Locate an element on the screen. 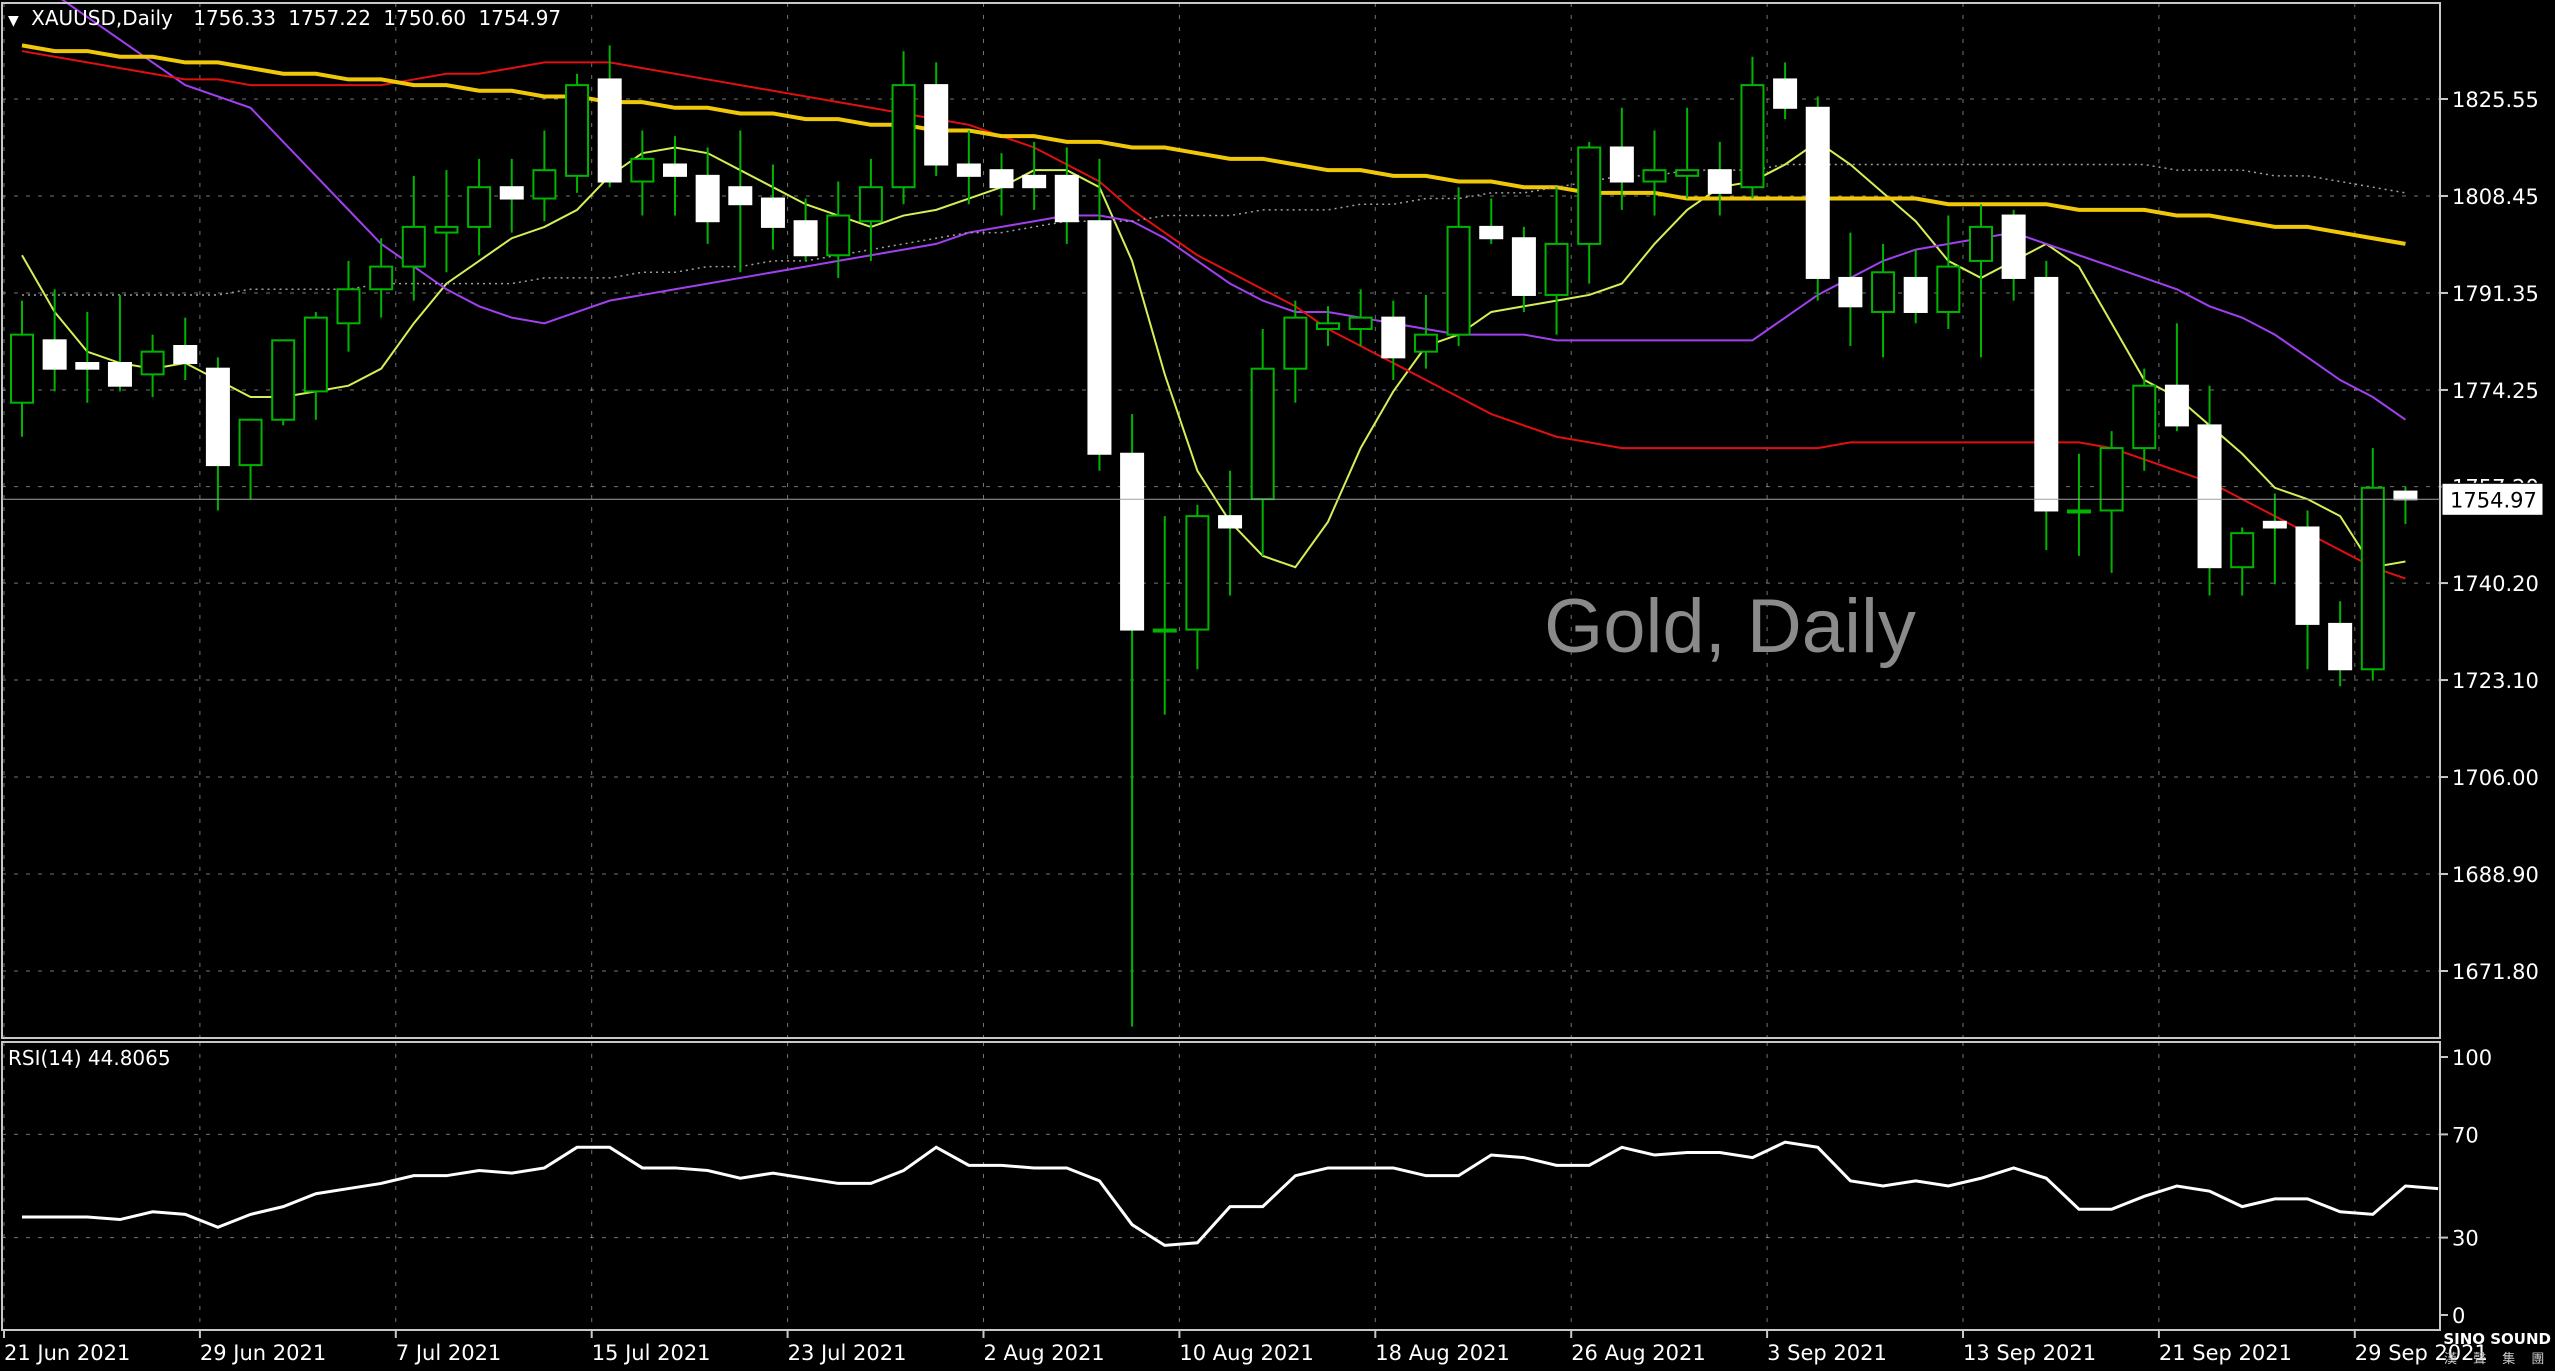 This screenshot has width=2555, height=1371. logo-line1: SINO SOUND is located at coordinates (2497, 1339).